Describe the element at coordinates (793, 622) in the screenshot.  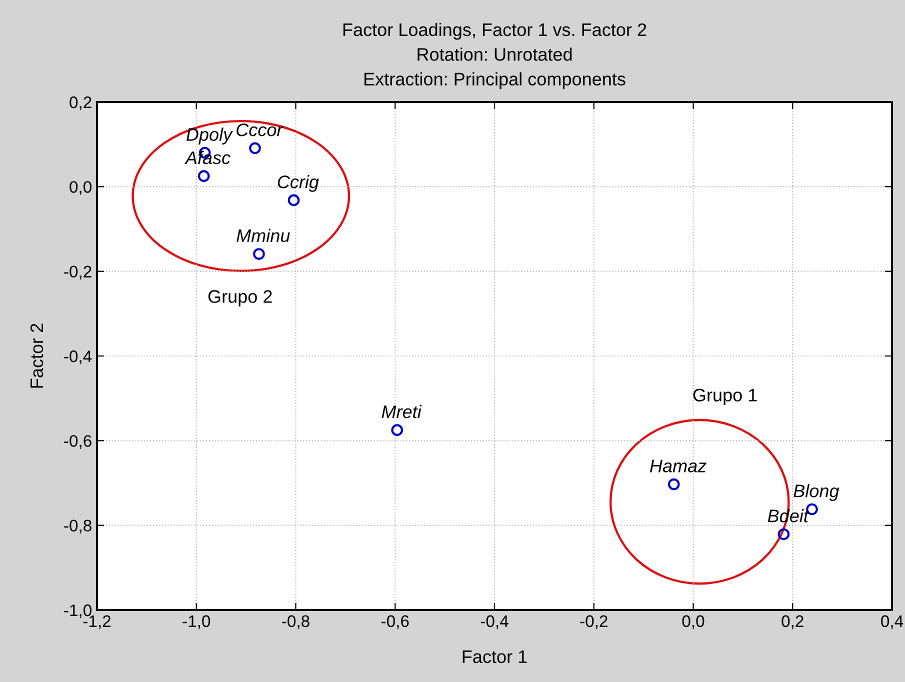
I see `x-tick-label: 0,2` at that location.